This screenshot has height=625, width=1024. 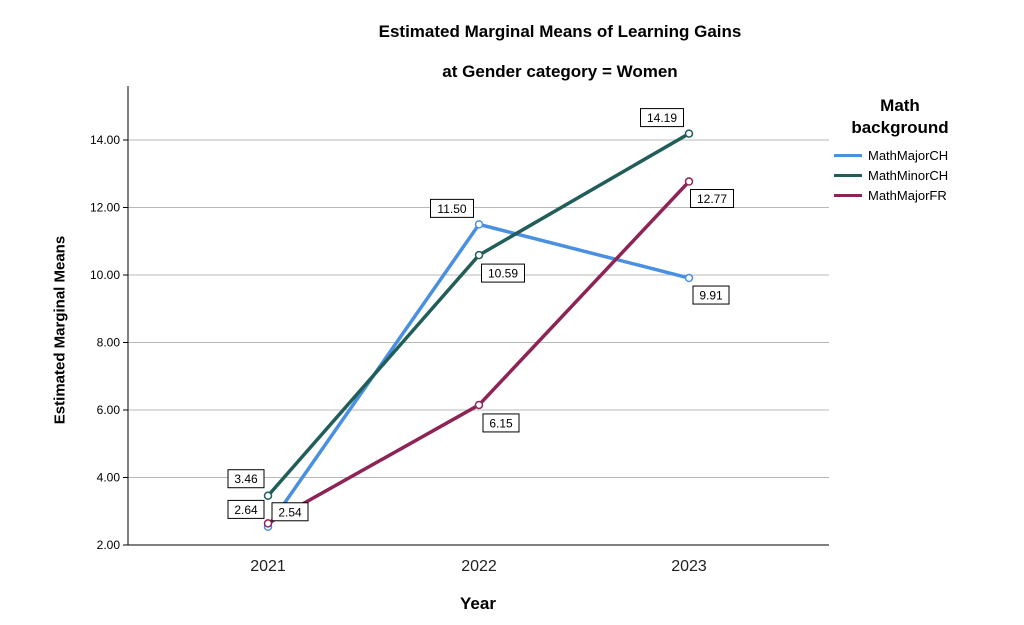 I want to click on data-label: 3.46, so click(x=246, y=479).